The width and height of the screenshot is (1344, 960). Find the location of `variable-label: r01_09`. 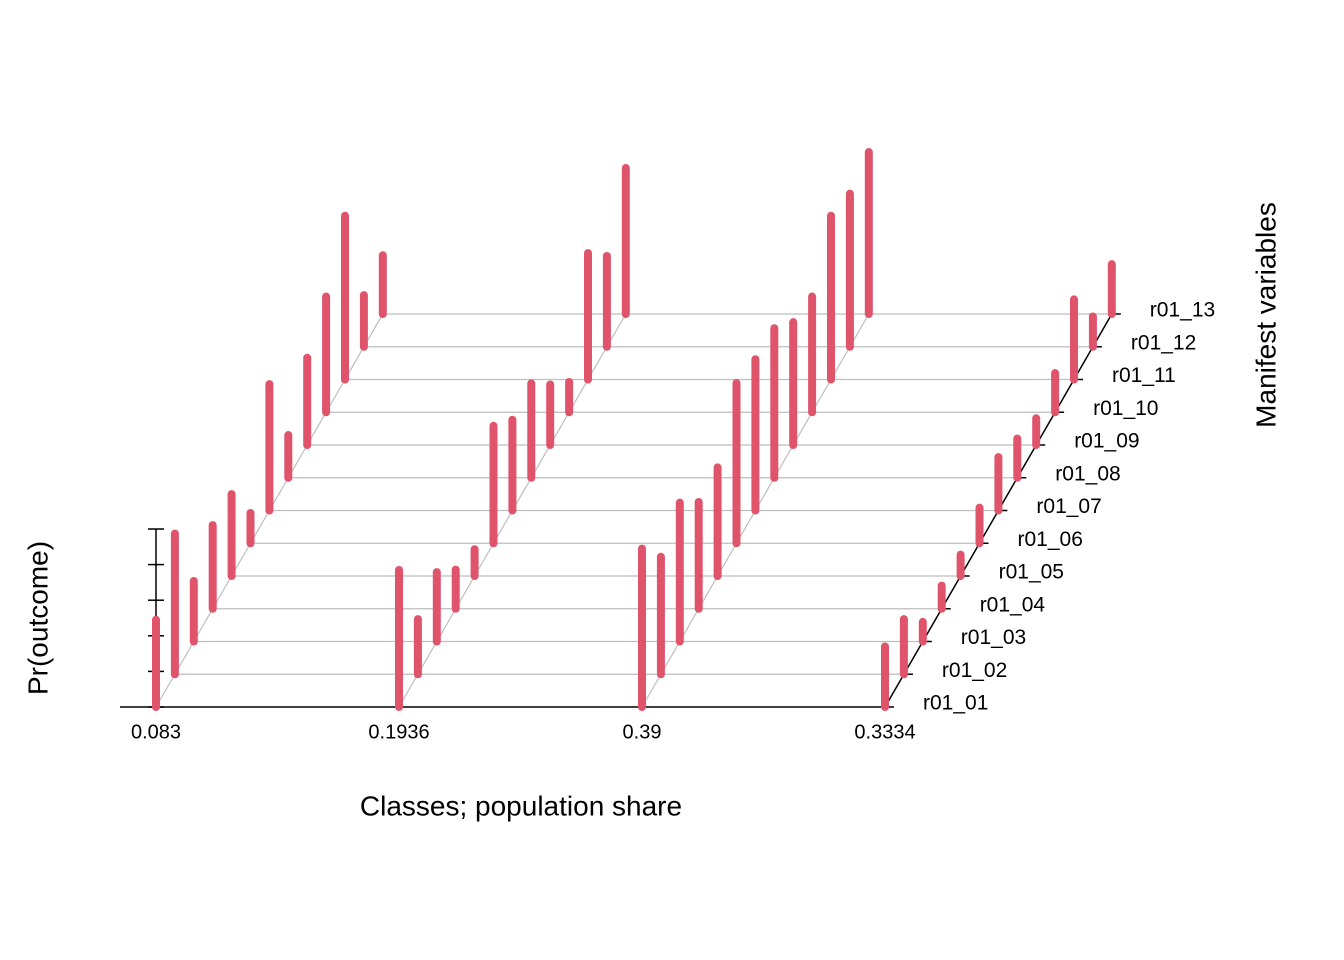

variable-label: r01_09 is located at coordinates (1106, 441).